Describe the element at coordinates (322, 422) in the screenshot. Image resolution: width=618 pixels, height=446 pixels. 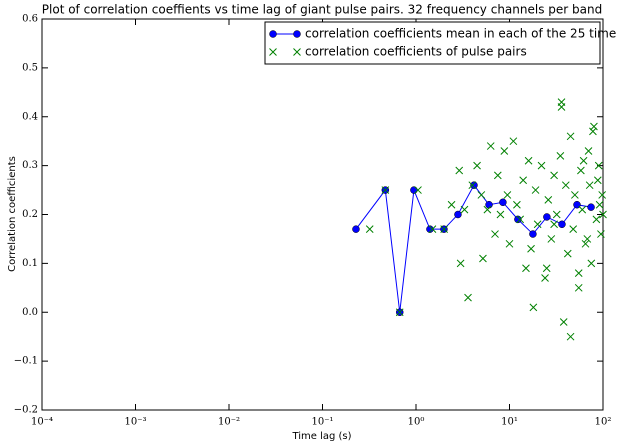
I see `x-tick-label: 10⁻¹` at that location.